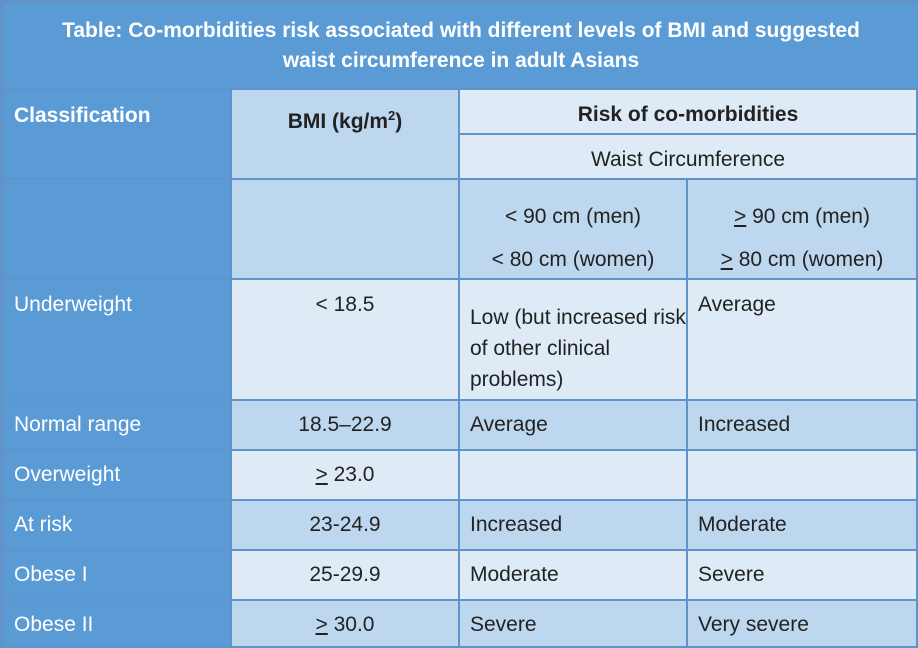 This screenshot has height=648, width=918. I want to click on row-bmi-cell: 25-29.9, so click(345, 575).